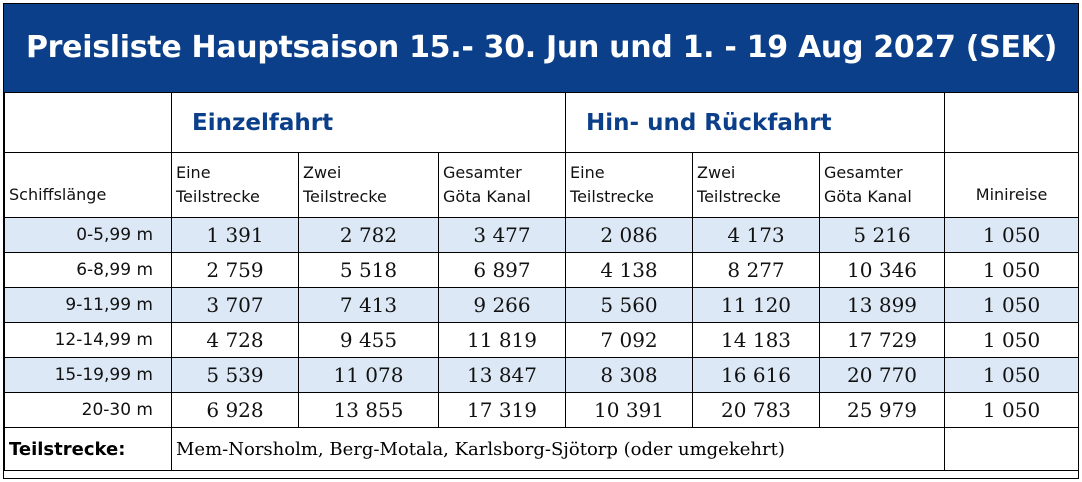 The height and width of the screenshot is (482, 1082). I want to click on price-cell: 10 391, so click(629, 410).